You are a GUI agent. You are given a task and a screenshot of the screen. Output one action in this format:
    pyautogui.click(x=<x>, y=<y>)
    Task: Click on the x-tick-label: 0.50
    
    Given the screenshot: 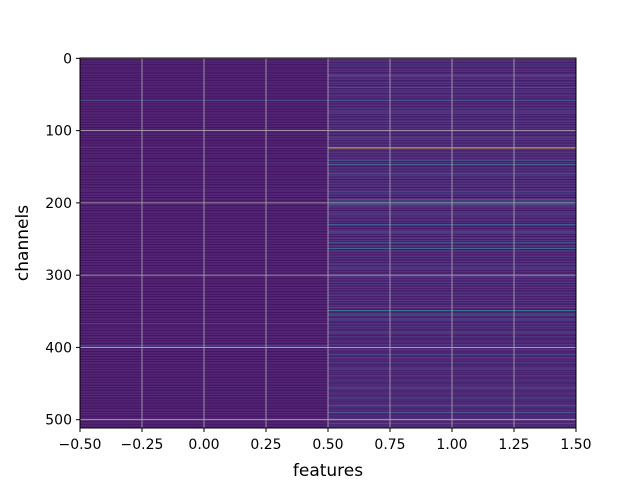 What is the action you would take?
    pyautogui.click(x=327, y=445)
    